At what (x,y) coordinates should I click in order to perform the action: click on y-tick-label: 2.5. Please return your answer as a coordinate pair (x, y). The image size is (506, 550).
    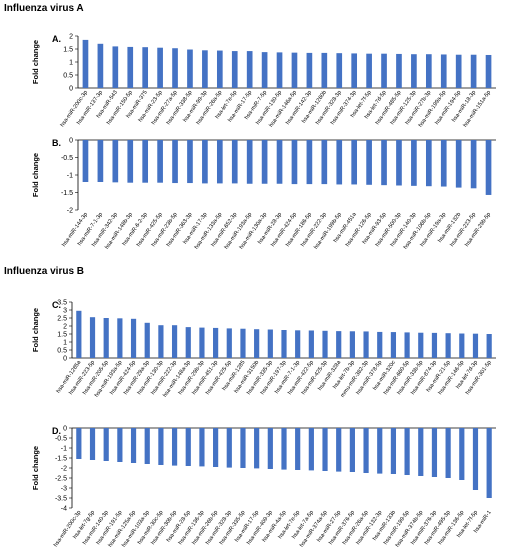
    Looking at the image, I should click on (62, 319).